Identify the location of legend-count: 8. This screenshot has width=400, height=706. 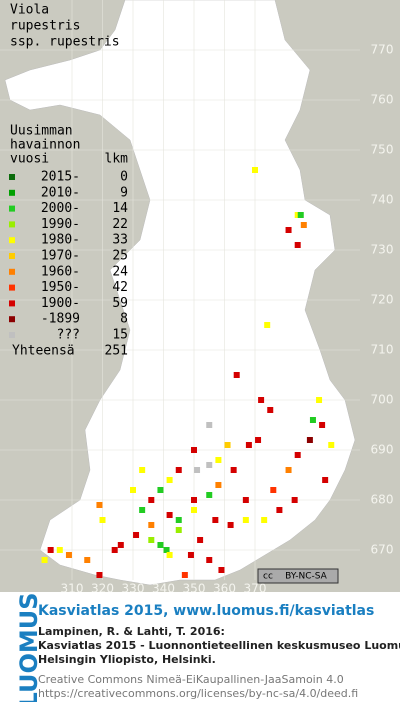
(124, 319).